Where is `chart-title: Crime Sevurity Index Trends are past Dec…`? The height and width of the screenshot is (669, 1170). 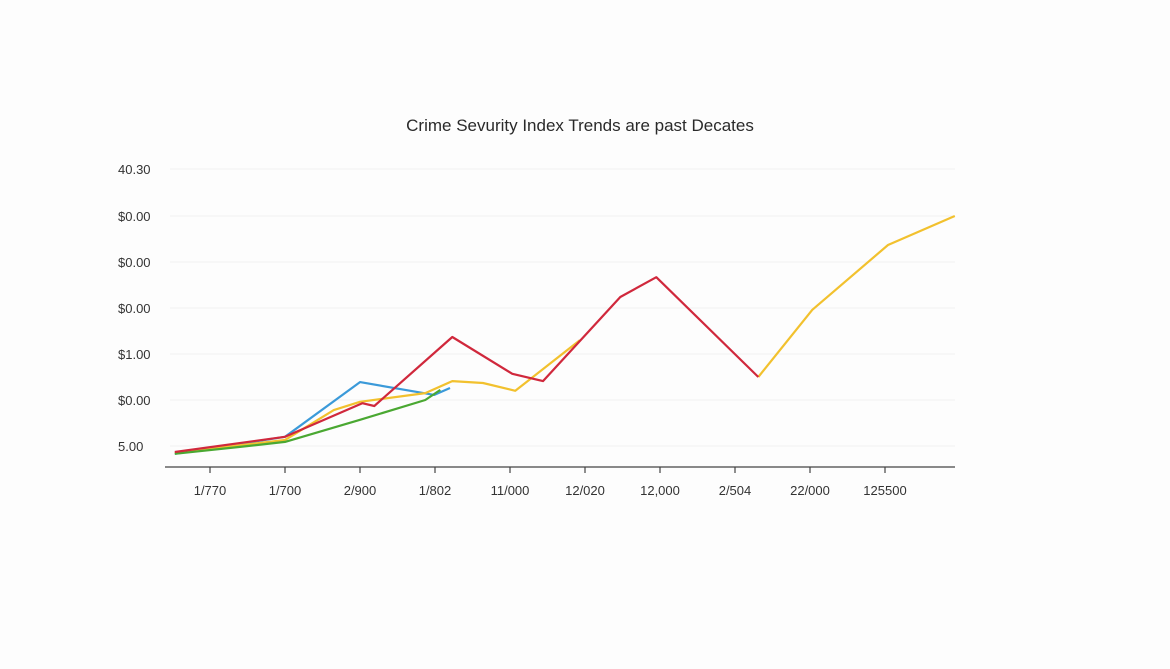
chart-title: Crime Sevurity Index Trends are past Dec… is located at coordinates (580, 125).